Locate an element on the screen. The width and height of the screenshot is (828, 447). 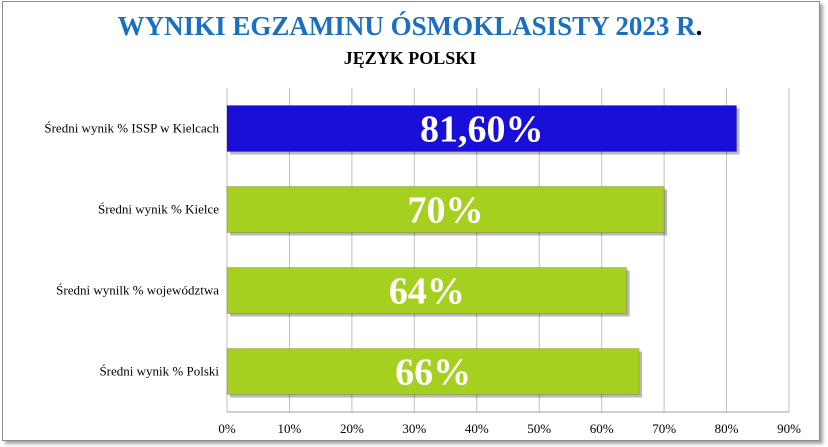
bar-value-label: 64% is located at coordinates (427, 292).